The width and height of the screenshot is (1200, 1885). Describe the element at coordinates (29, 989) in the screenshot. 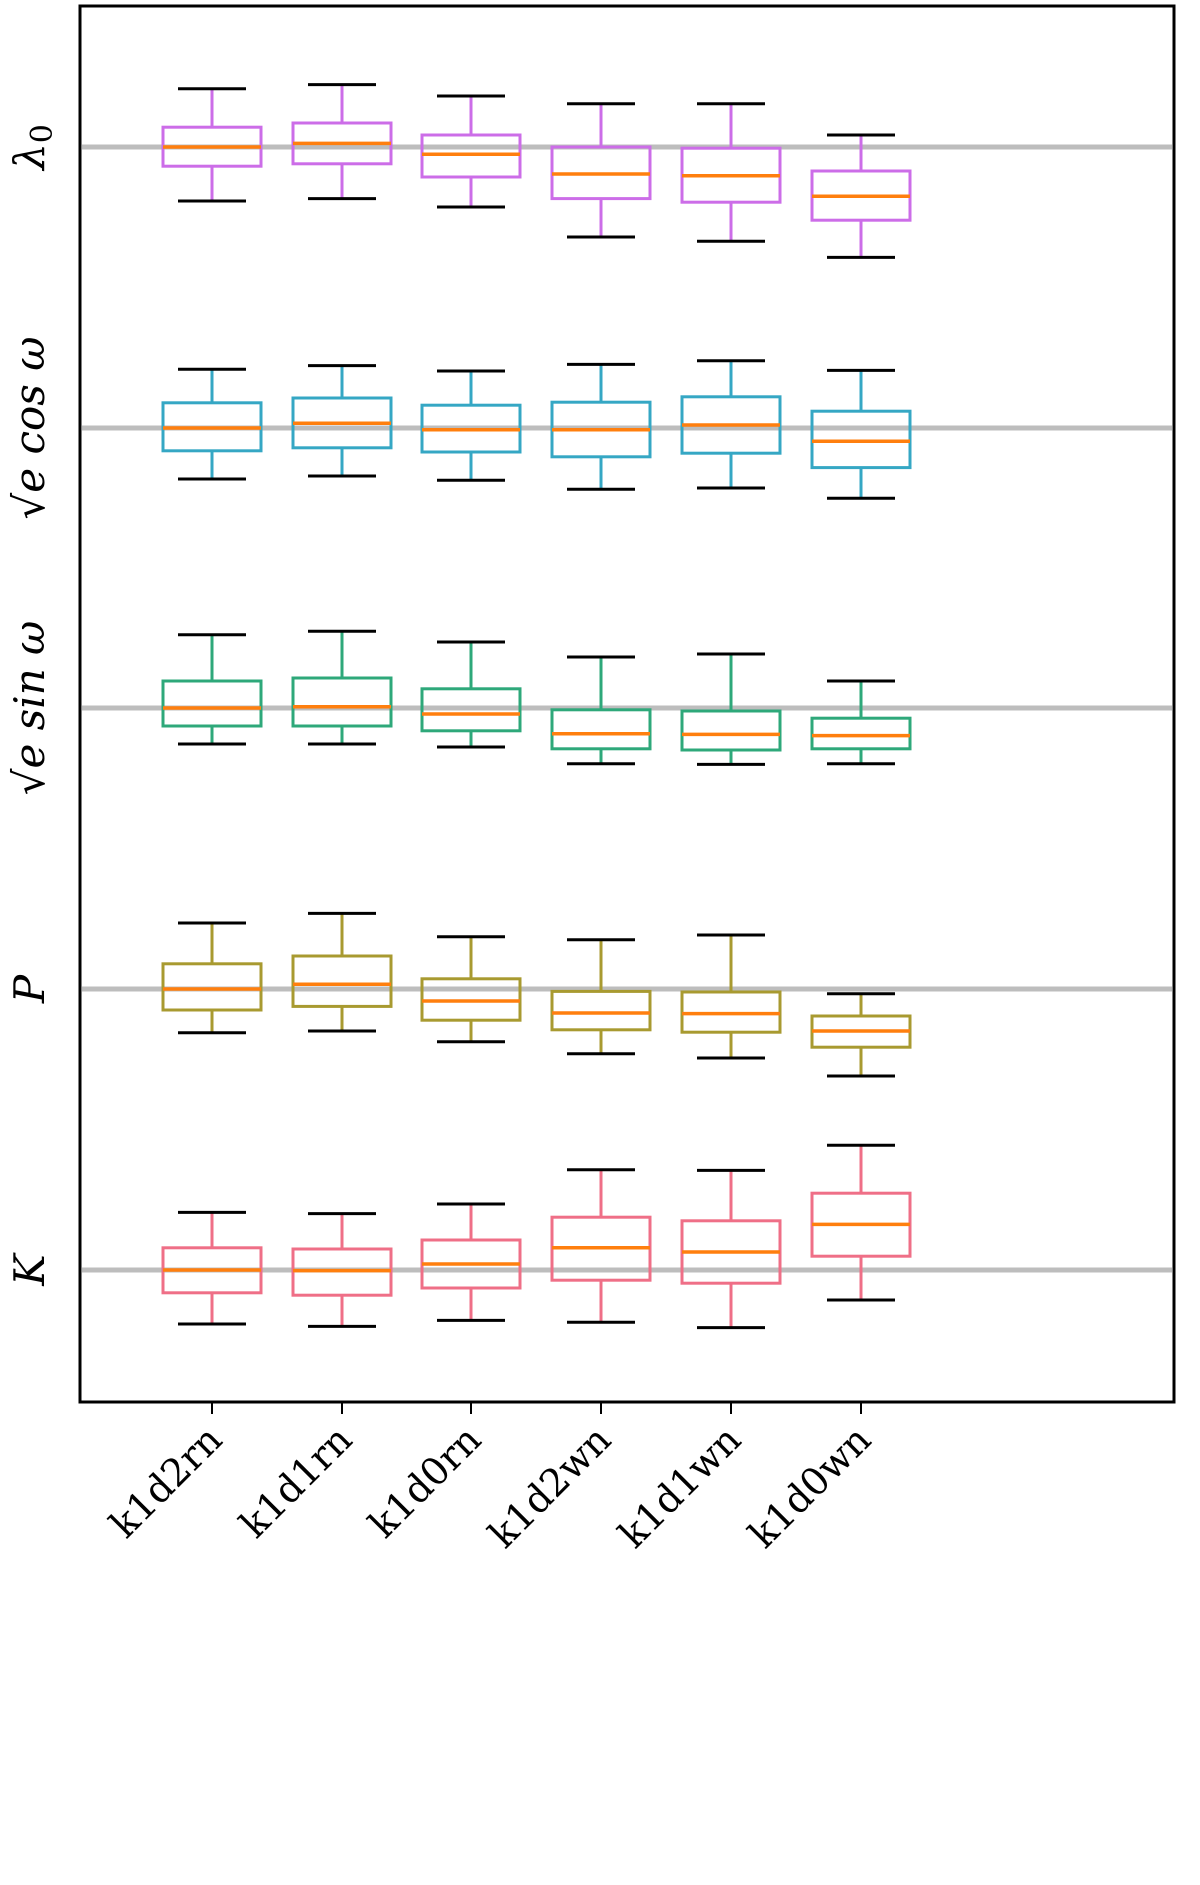

I see `y-label-4: P` at that location.